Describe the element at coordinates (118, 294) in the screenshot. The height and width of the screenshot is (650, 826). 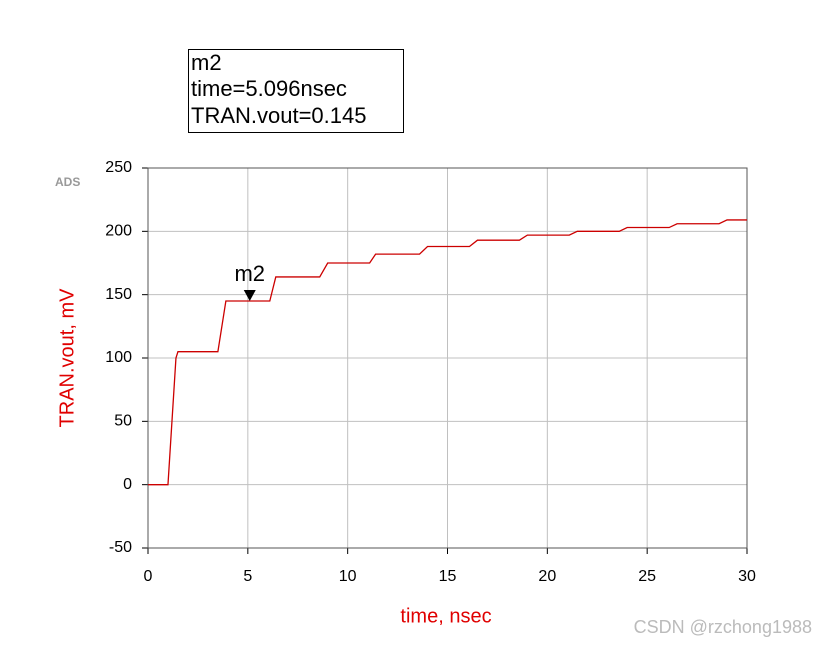
I see `y-tick-label: 150` at that location.